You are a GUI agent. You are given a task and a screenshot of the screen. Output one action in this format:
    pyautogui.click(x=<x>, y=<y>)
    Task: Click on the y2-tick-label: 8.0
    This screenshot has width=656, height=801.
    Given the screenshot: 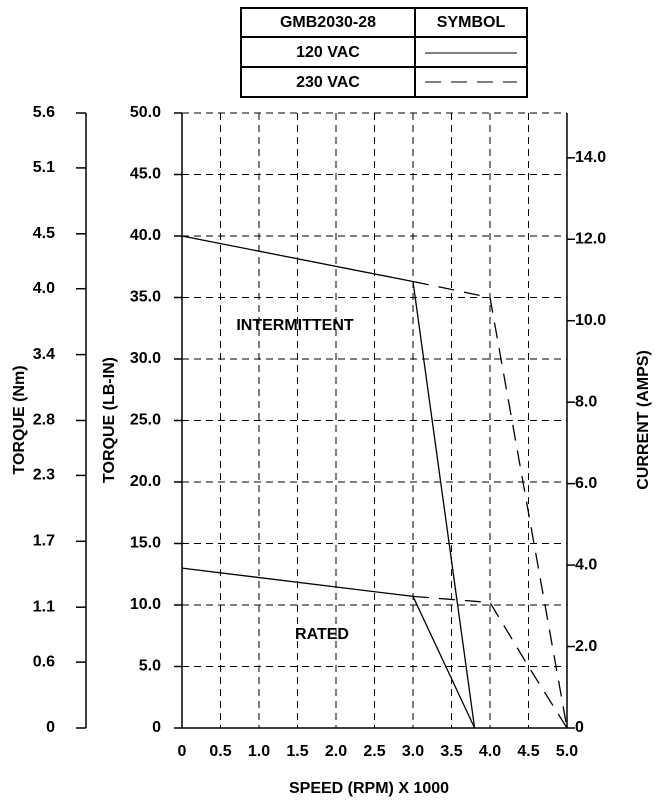 What is the action you would take?
    pyautogui.click(x=586, y=401)
    